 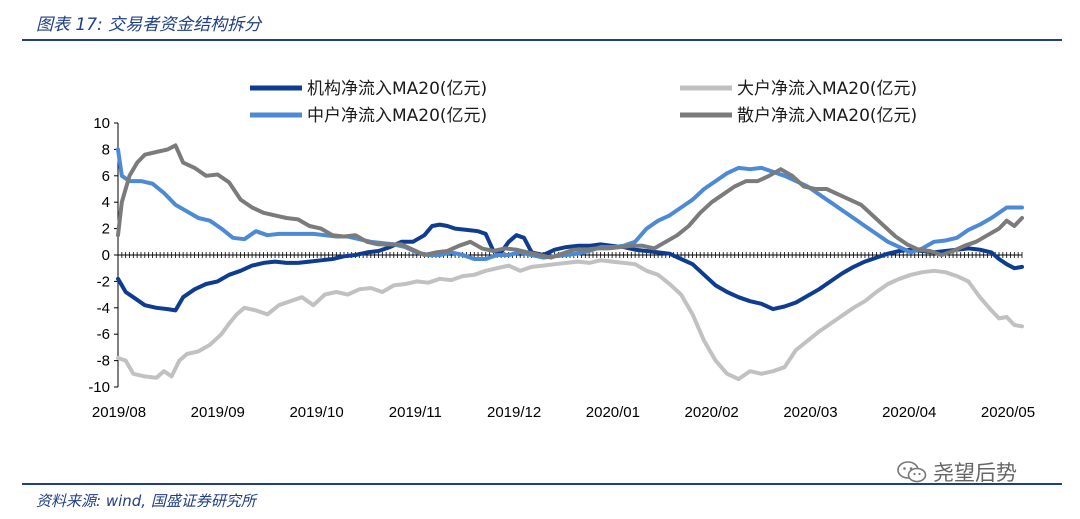 I want to click on y-tick-label: 0, so click(x=106, y=255).